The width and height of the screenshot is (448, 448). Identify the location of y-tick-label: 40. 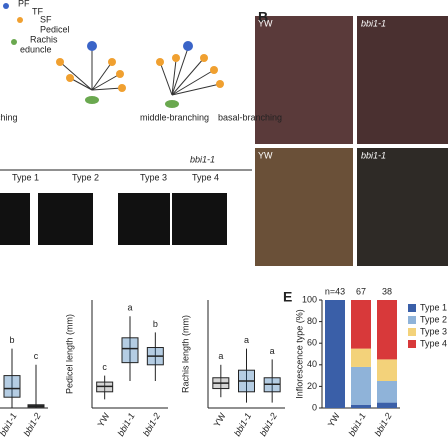
(312, 364).